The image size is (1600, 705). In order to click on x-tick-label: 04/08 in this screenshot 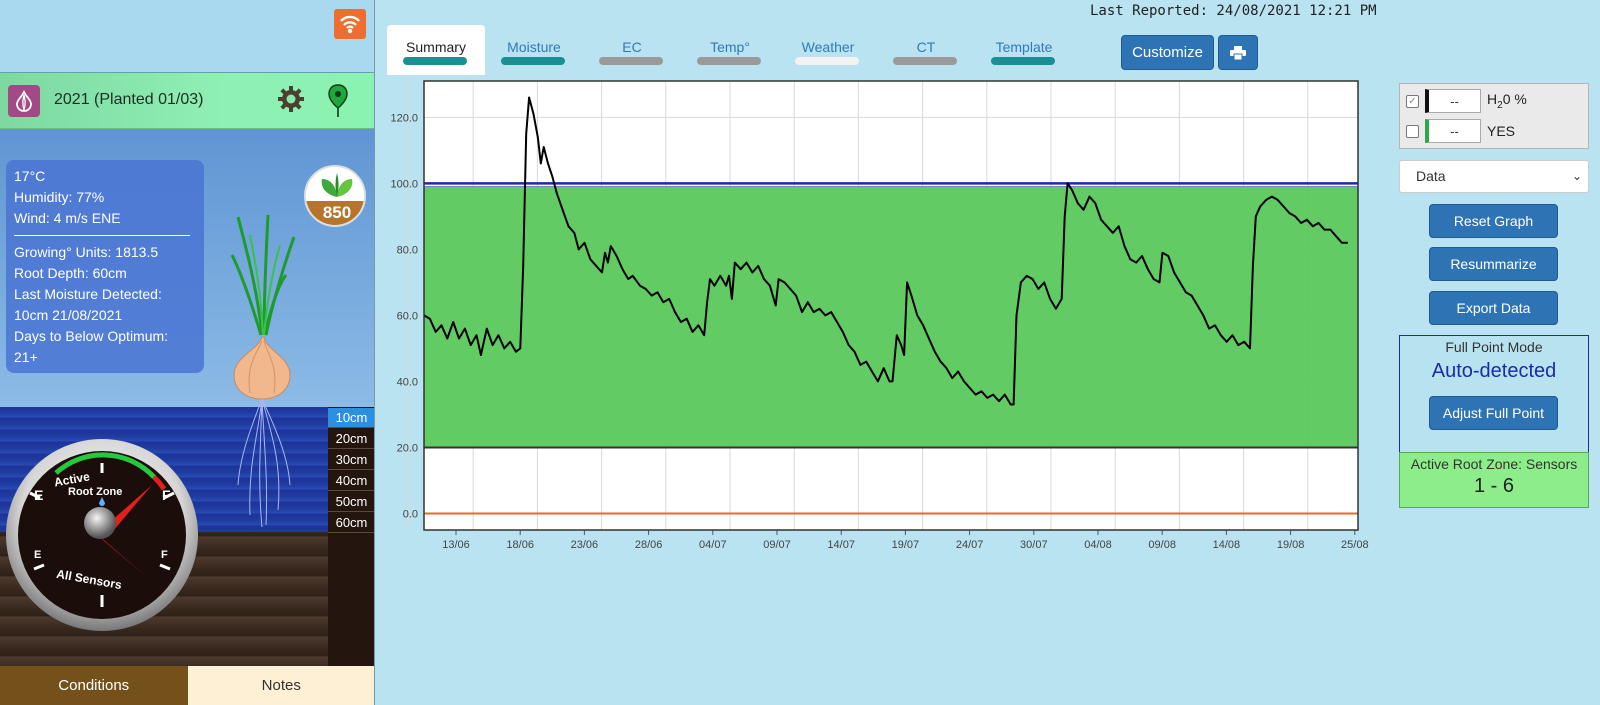, I will do `click(1098, 545)`.